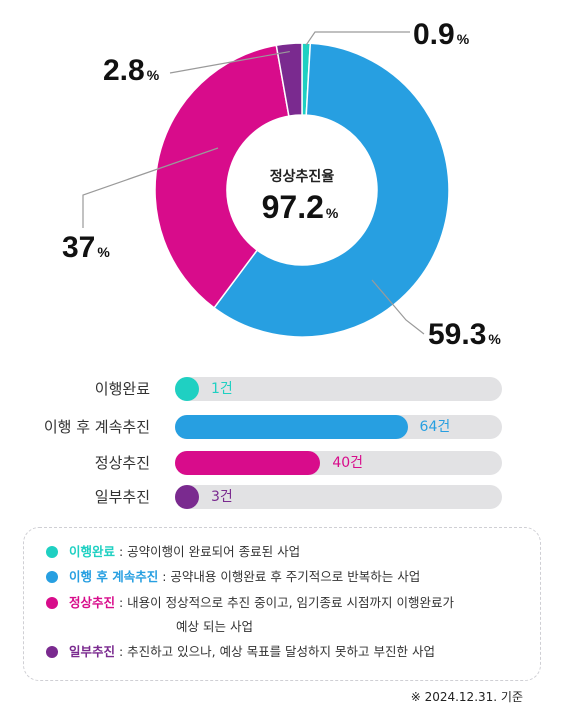 This screenshot has width=561, height=718. I want to click on bar-track: 1건, so click(338, 389).